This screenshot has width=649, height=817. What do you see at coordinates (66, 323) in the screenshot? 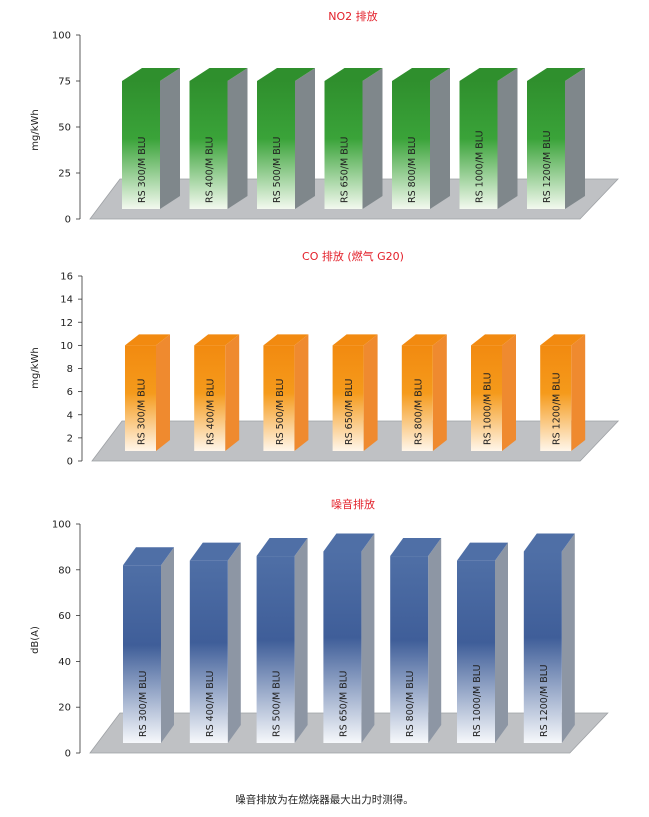
I see `y-tick-label: 12` at bounding box center [66, 323].